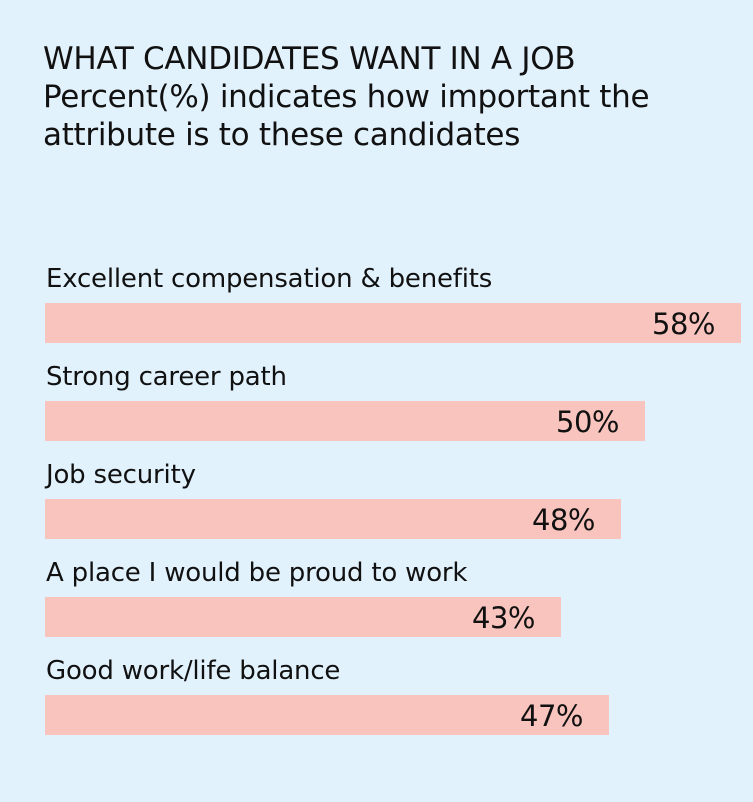 The width and height of the screenshot is (753, 802). What do you see at coordinates (256, 573) in the screenshot?
I see `category-label: A place I would be proud to work` at bounding box center [256, 573].